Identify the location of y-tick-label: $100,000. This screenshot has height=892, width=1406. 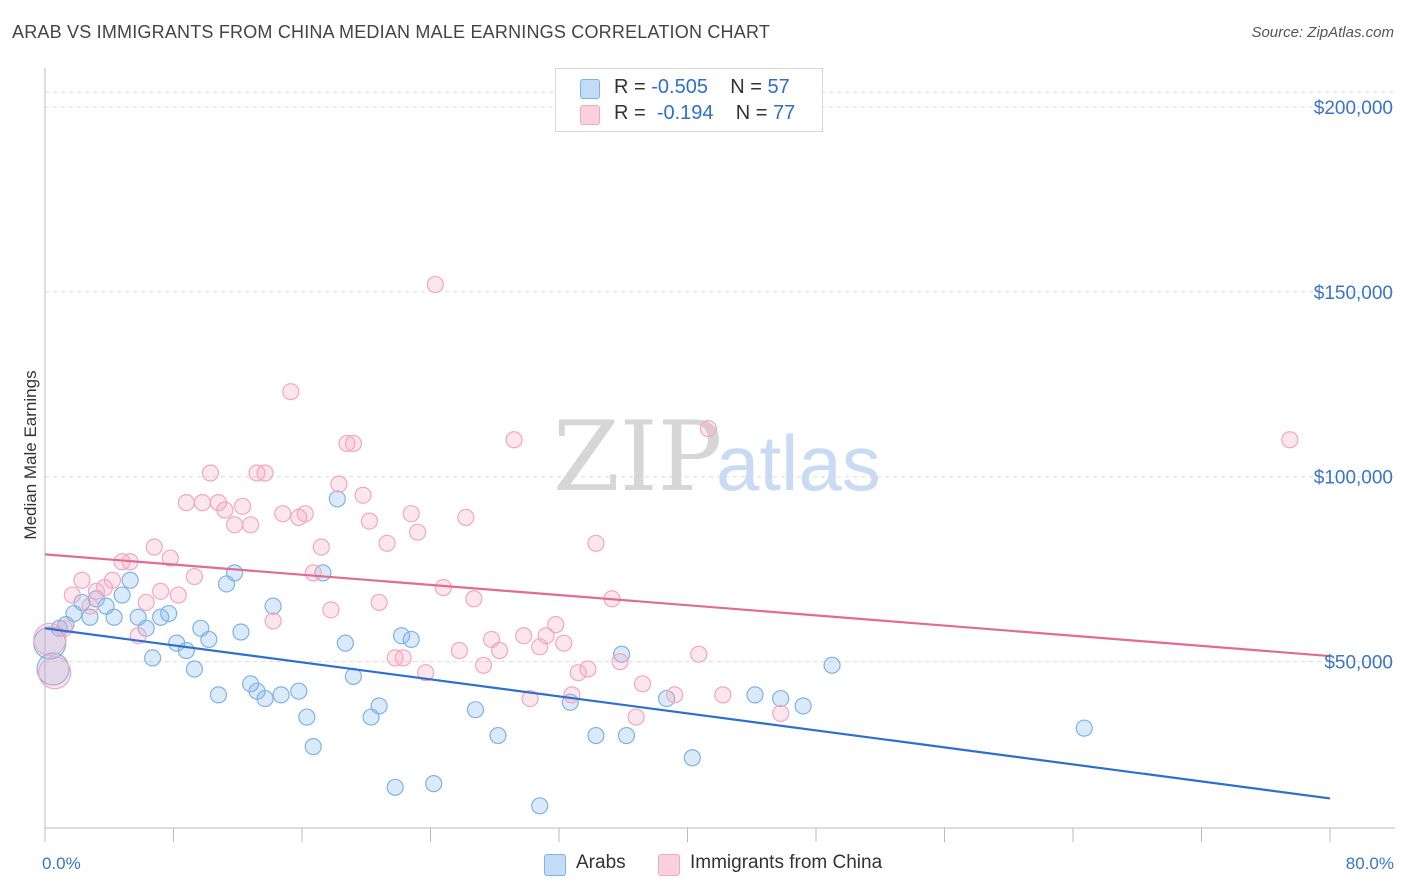
(1353, 478).